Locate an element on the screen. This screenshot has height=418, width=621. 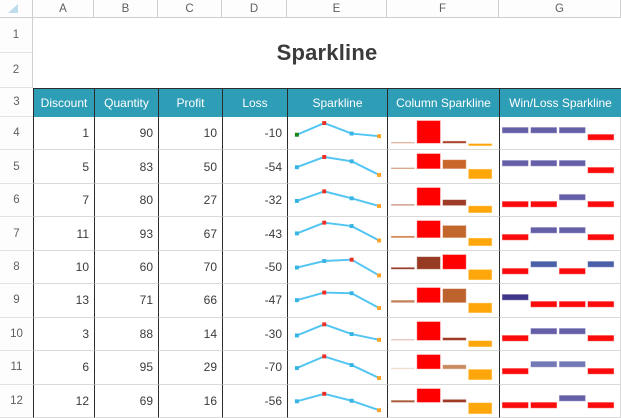
cell-E9-line-sparkline is located at coordinates (337, 301).